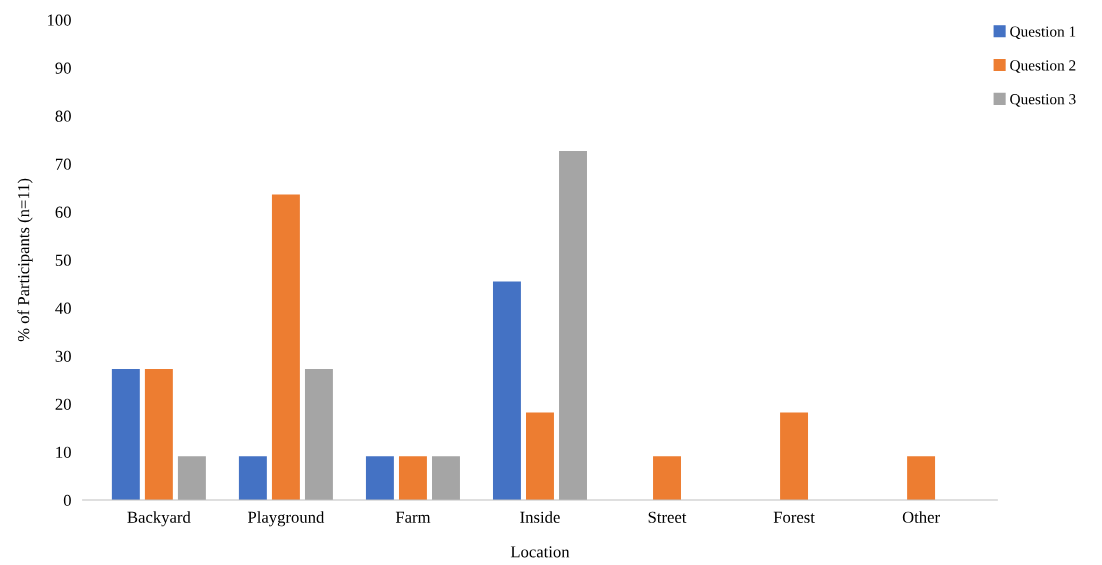 The height and width of the screenshot is (565, 1102). What do you see at coordinates (540, 517) in the screenshot?
I see `x-tick-label: Inside` at bounding box center [540, 517].